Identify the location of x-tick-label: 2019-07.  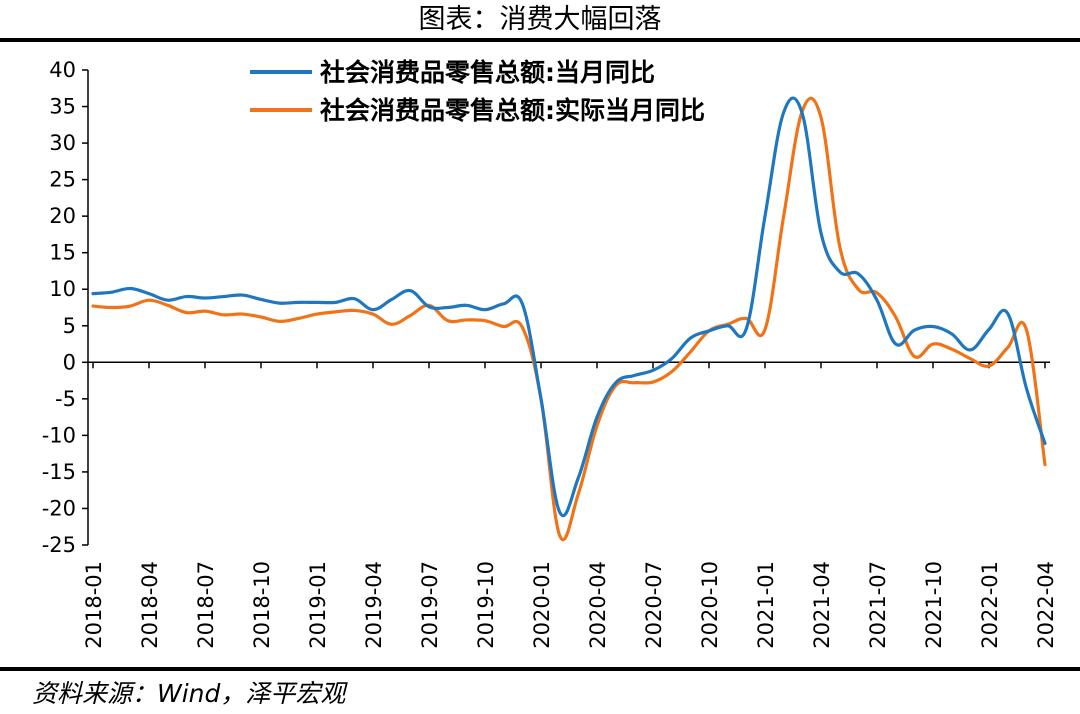
(430, 605).